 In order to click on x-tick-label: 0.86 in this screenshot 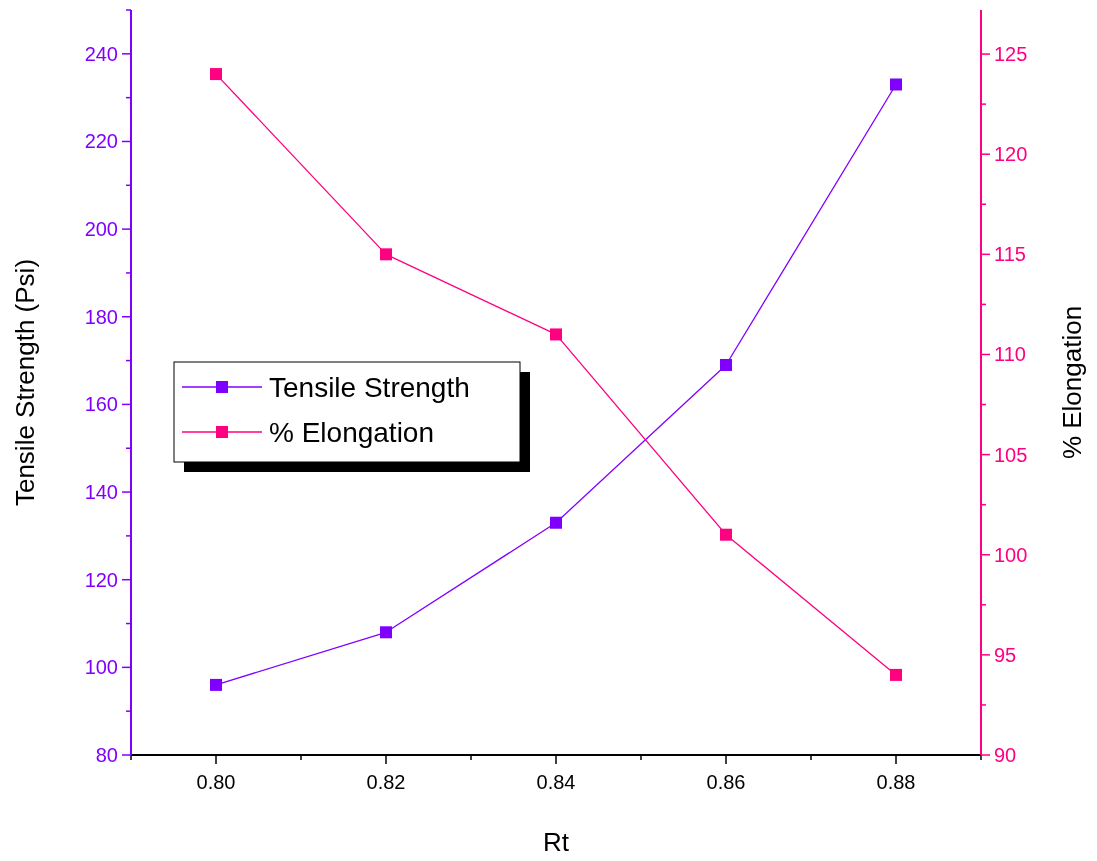, I will do `click(726, 782)`.